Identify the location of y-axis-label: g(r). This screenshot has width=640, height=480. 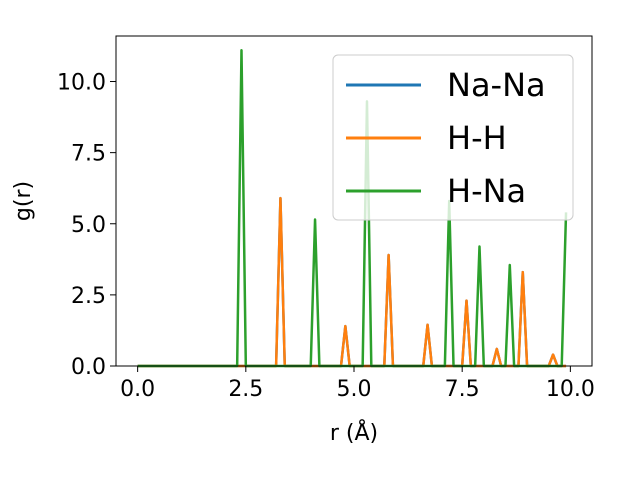
(23, 201).